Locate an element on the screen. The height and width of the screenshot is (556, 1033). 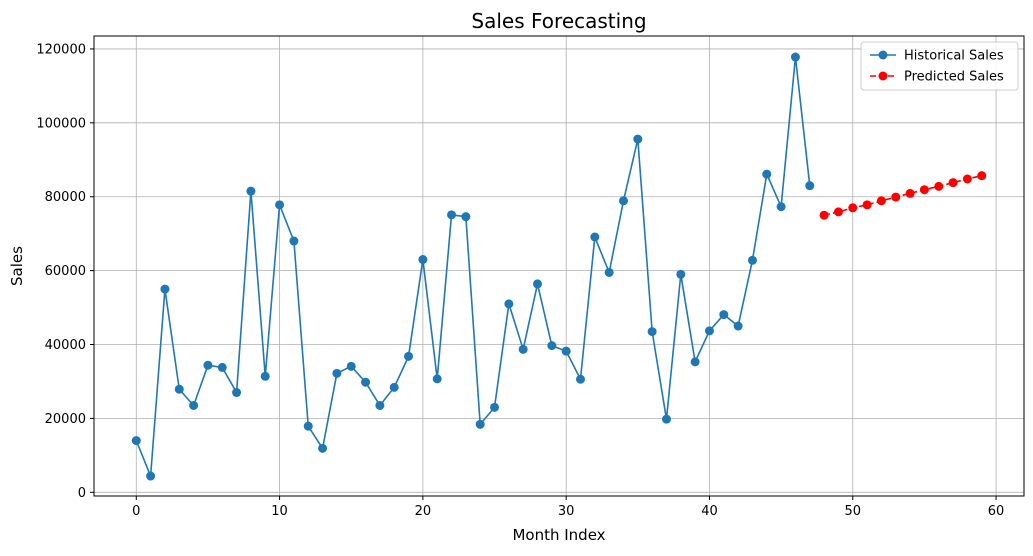
legend-item-historical: Historical Sales is located at coordinates (937, 56).